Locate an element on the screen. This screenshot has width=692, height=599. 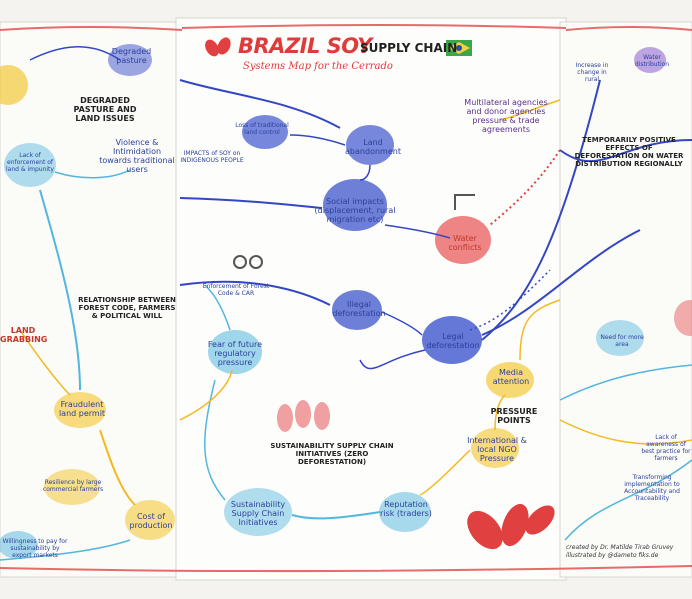
arrow-blue-dotted is located at coordinates (510, 300).